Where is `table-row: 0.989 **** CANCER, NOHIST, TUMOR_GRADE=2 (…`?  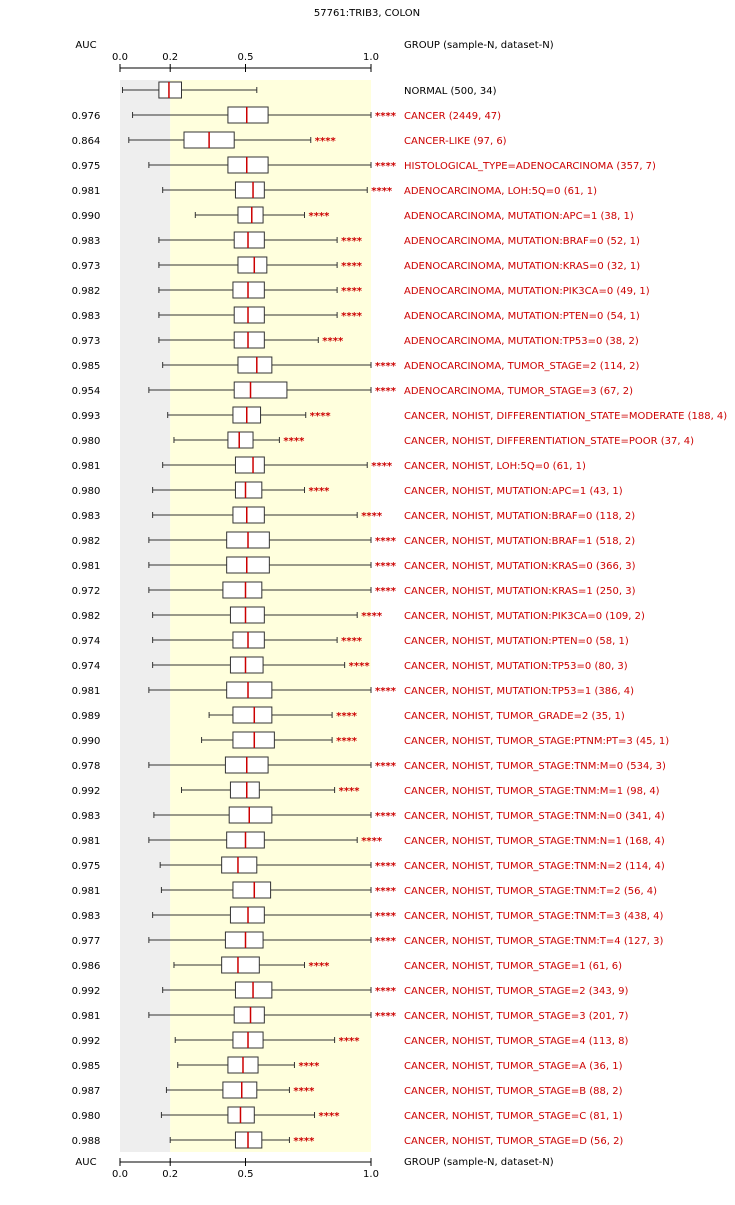 table-row: 0.989 **** CANCER, NOHIST, TUMOR_GRADE=2 (… is located at coordinates (348, 715).